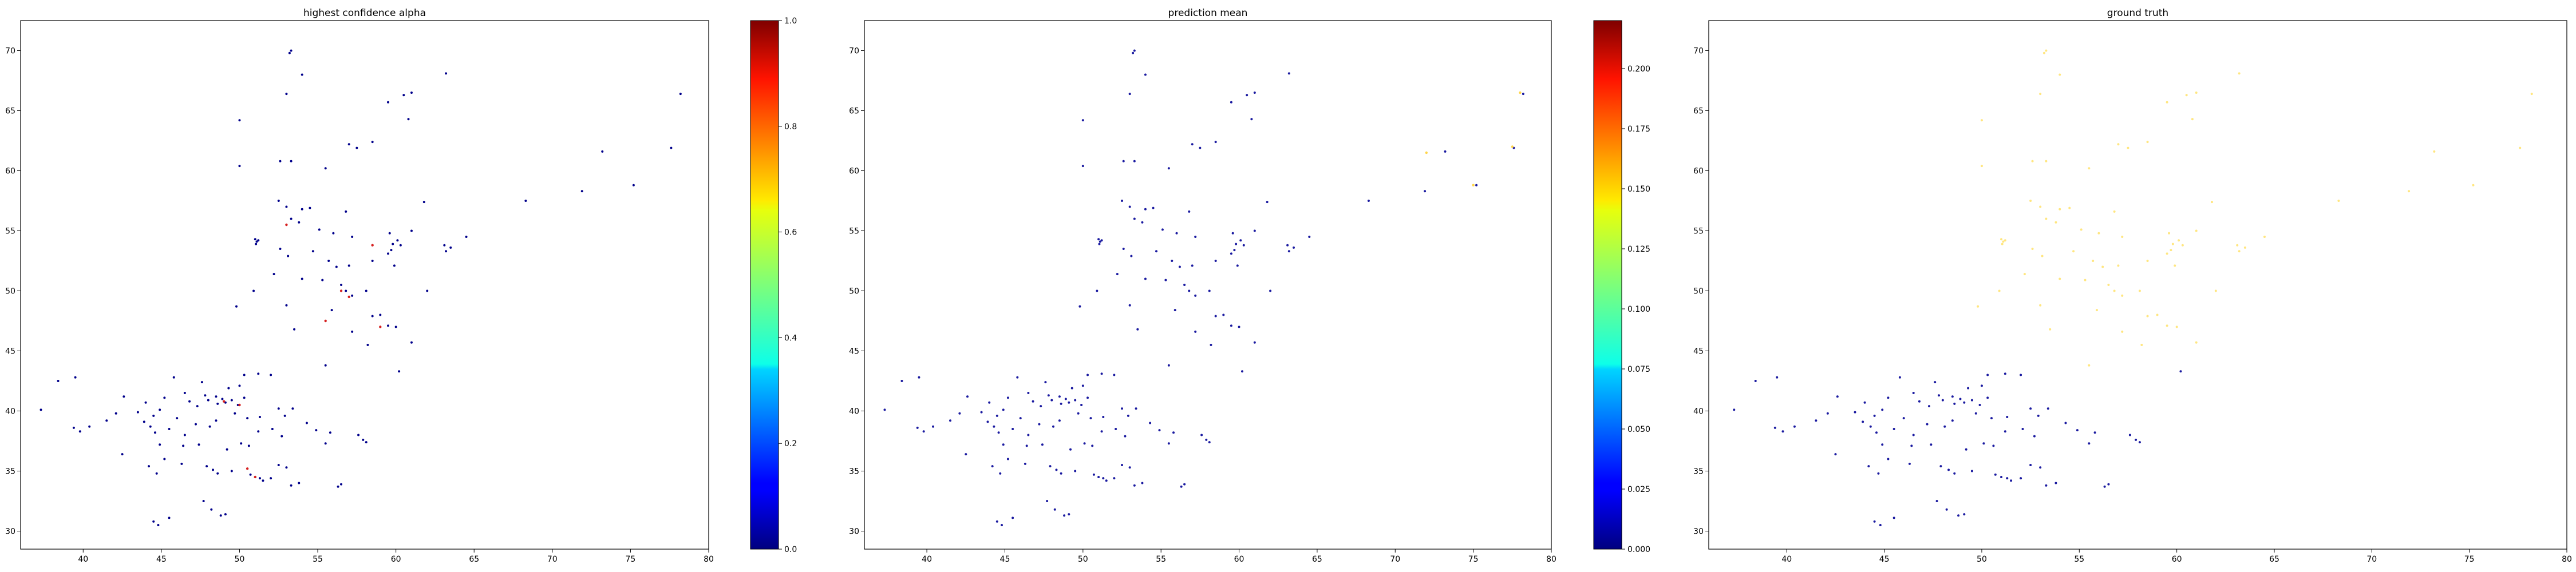  What do you see at coordinates (790, 21) in the screenshot?
I see `colorbar-tick-label: 1.0` at bounding box center [790, 21].